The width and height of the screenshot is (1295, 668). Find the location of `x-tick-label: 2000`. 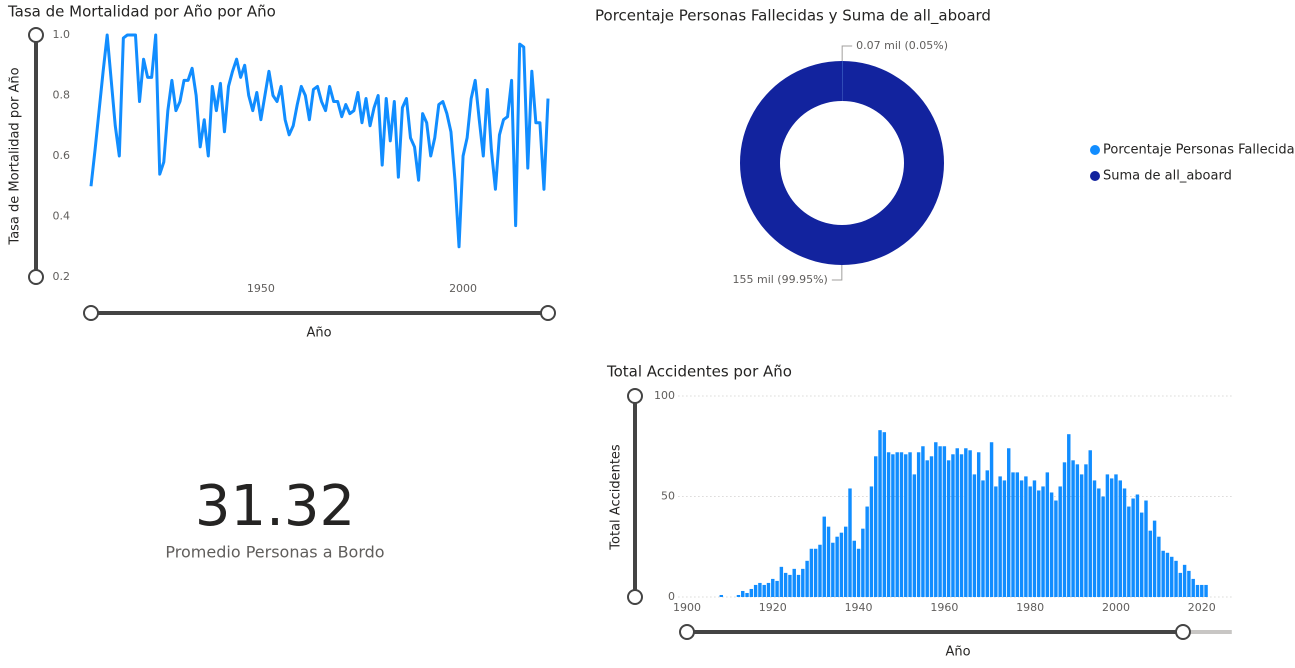

x-tick-label: 2000 is located at coordinates (1116, 607).